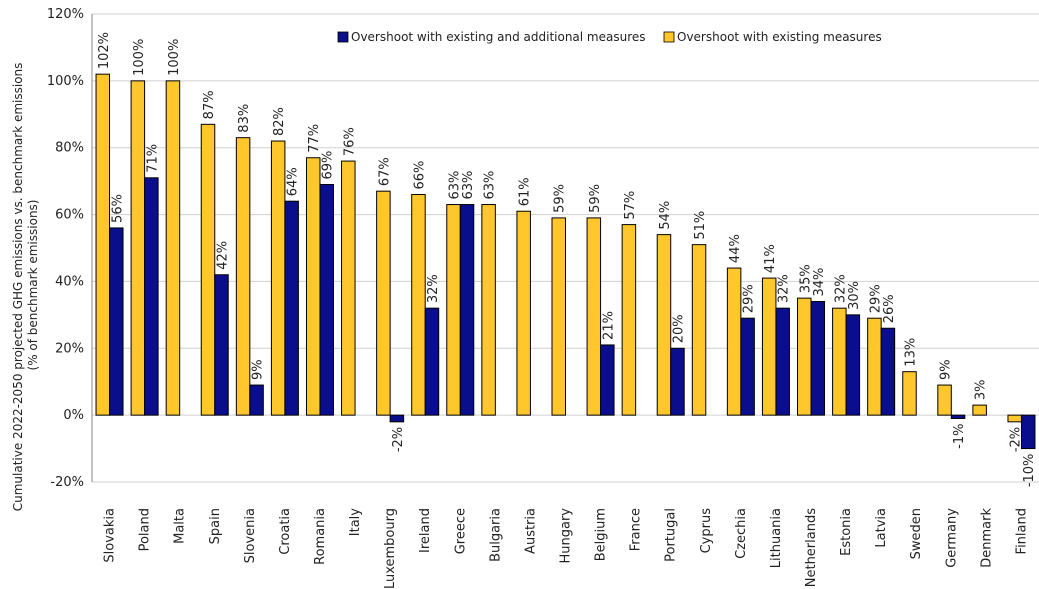 This screenshot has height=589, width=1039. What do you see at coordinates (776, 538) in the screenshot?
I see `category-label: Lithuania` at bounding box center [776, 538].